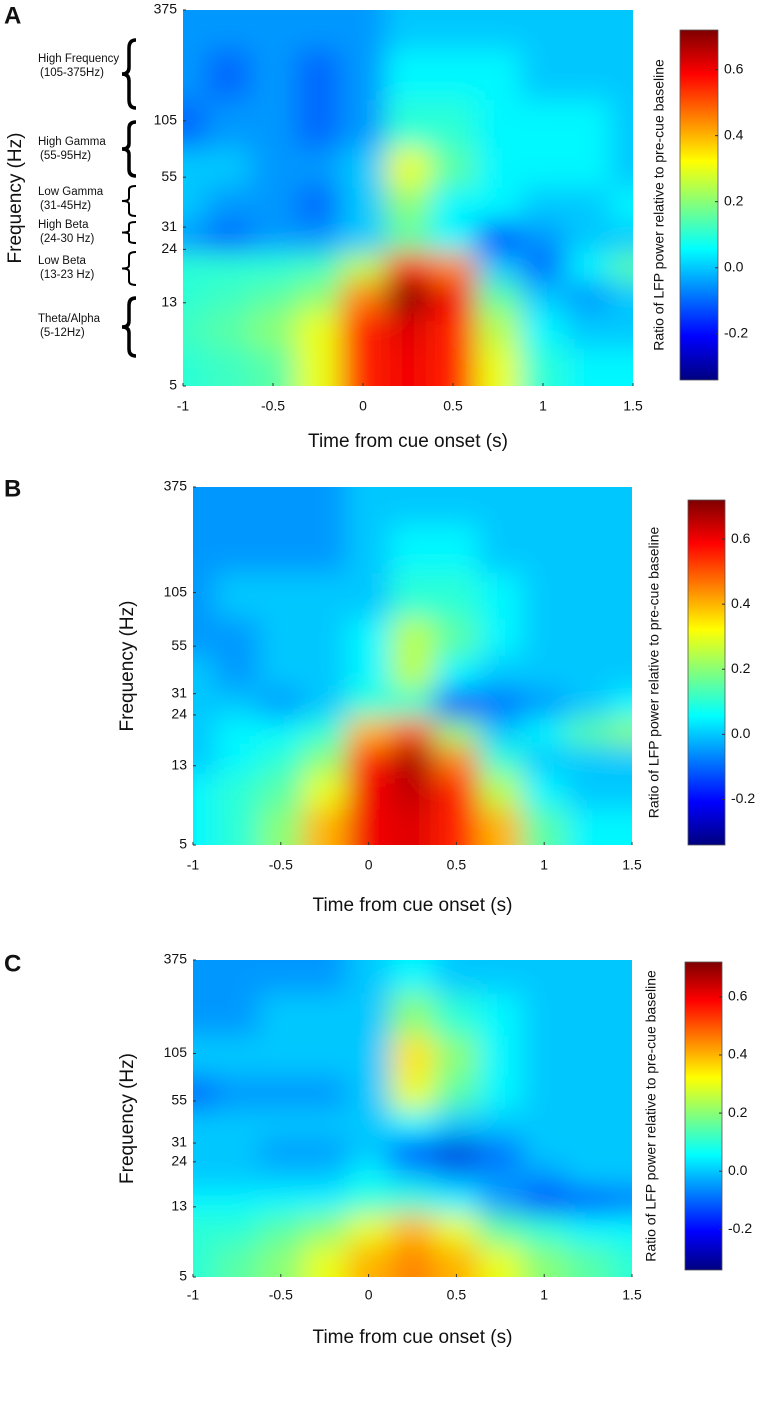 This screenshot has width=760, height=1416. I want to click on band-name: High Beta, so click(63, 225).